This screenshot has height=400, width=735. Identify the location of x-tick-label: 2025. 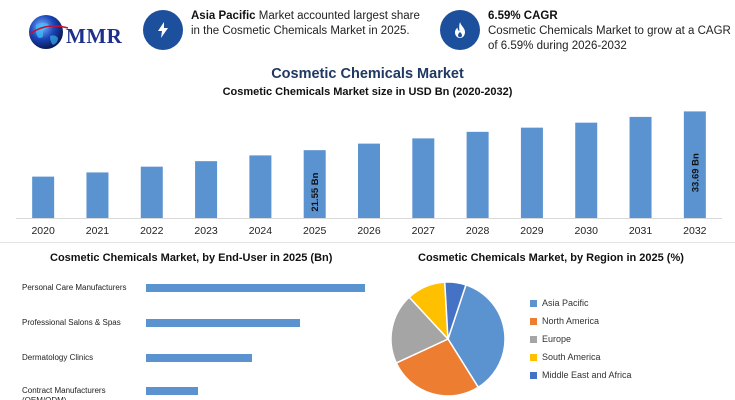
(315, 231).